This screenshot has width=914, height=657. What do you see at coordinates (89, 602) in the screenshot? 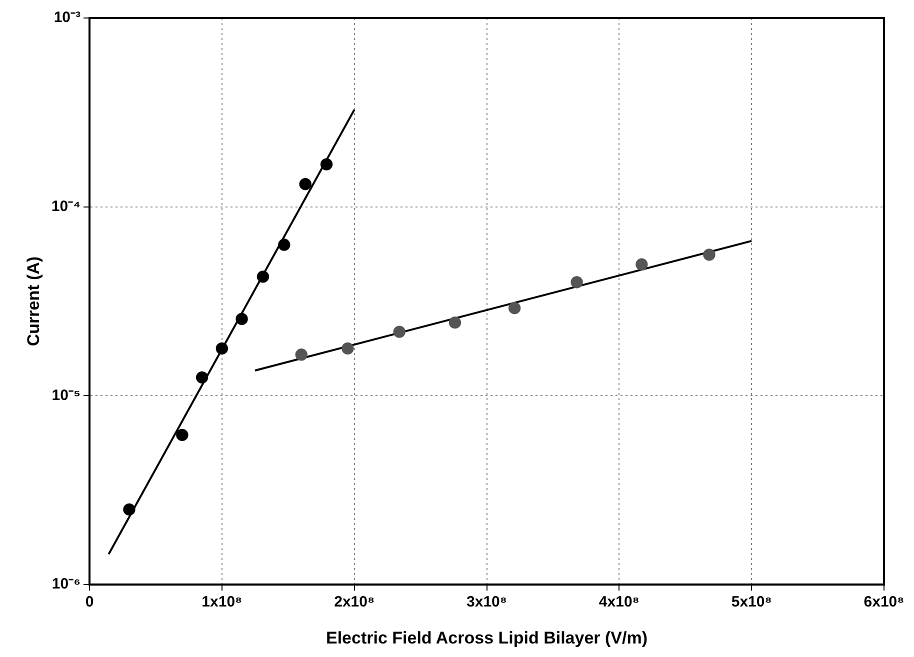
I see `x-tick-label: 0` at bounding box center [89, 602].